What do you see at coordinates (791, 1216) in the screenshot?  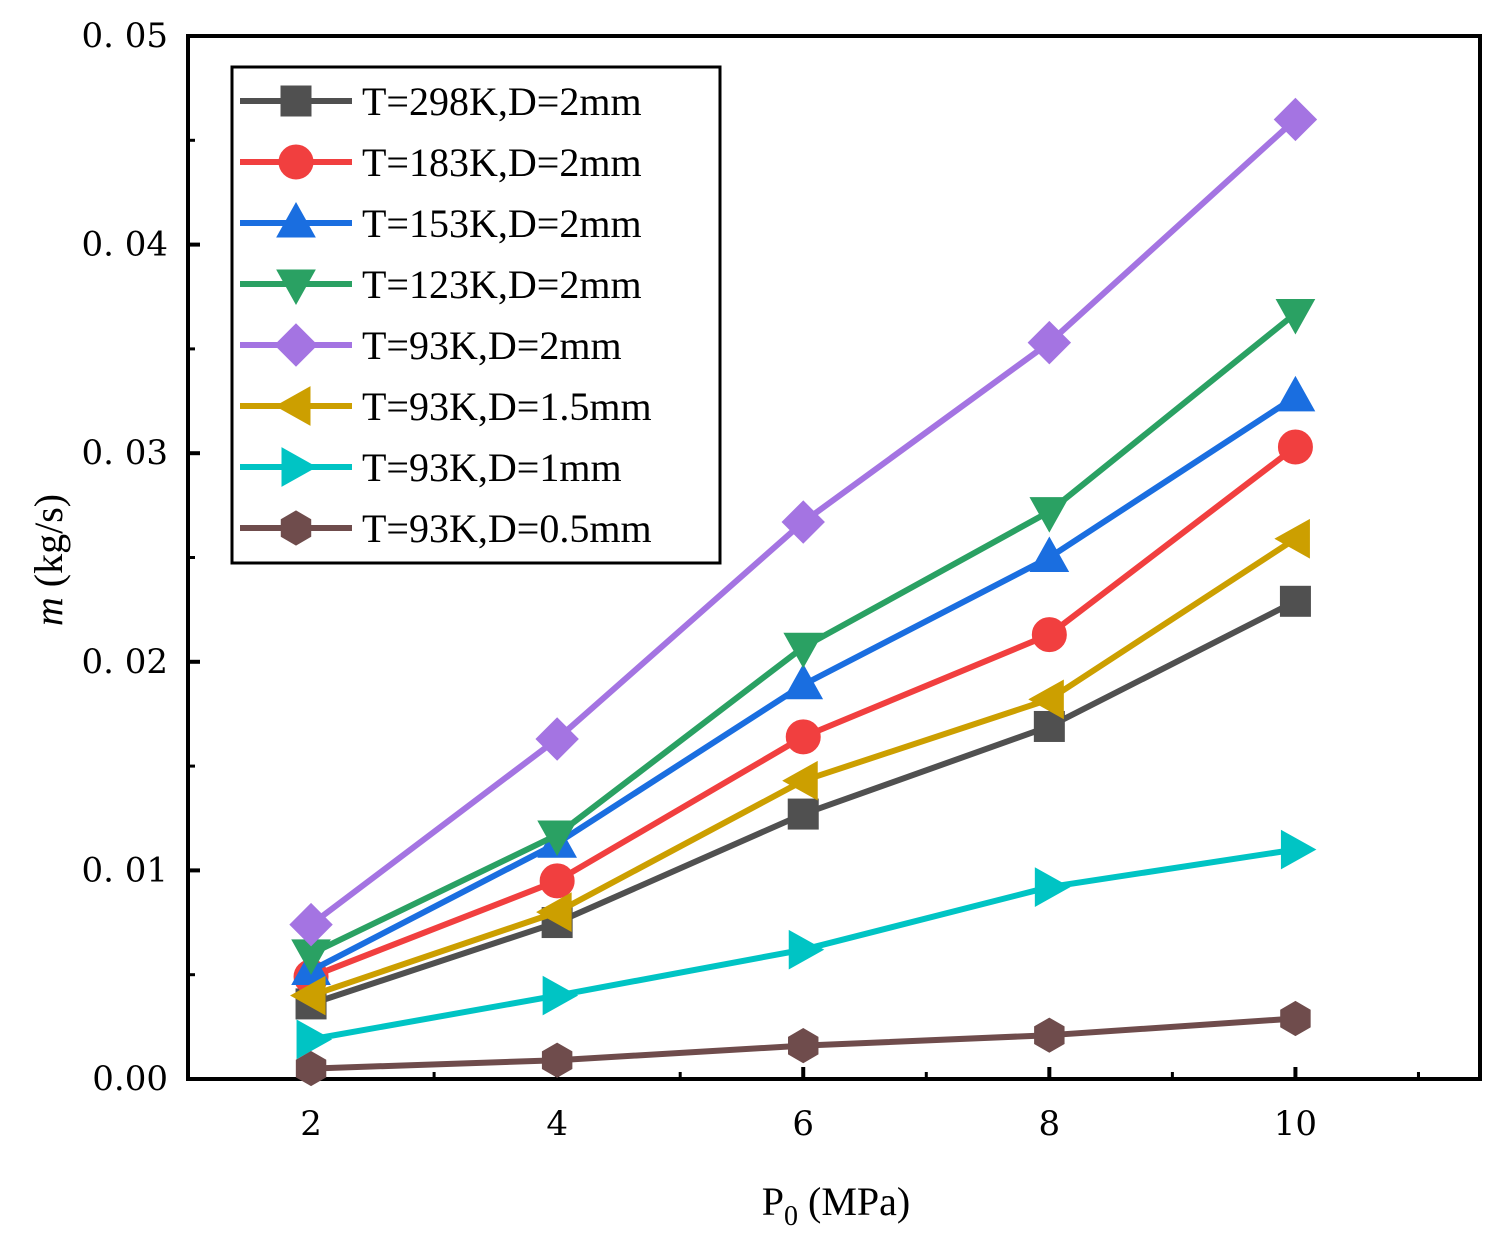 I see `x-axis-title-subscript: 0` at bounding box center [791, 1216].